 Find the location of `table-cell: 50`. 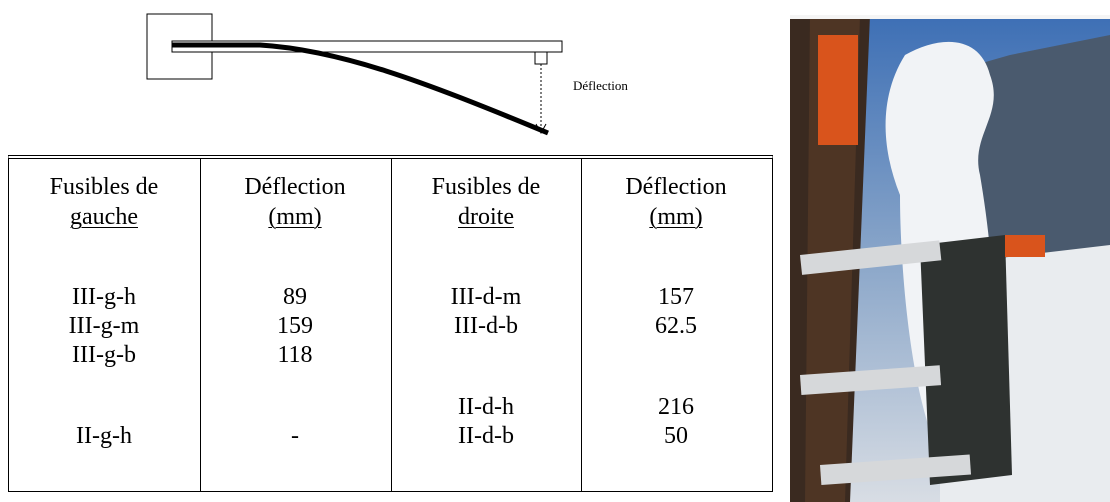

table-cell: 50 is located at coordinates (676, 436).